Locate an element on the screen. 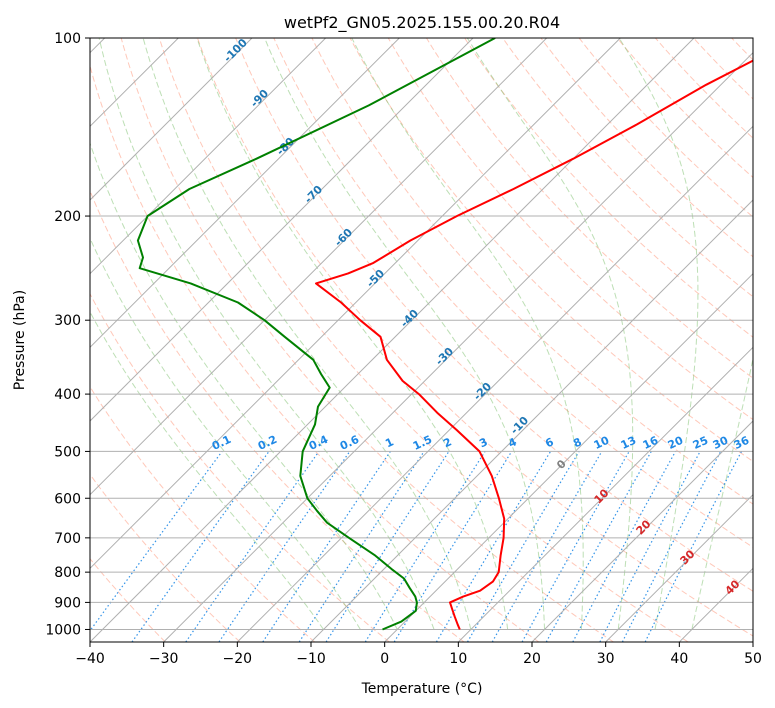 This screenshot has height=708, width=775. mixing-ratio-label: 10 is located at coordinates (602, 443).